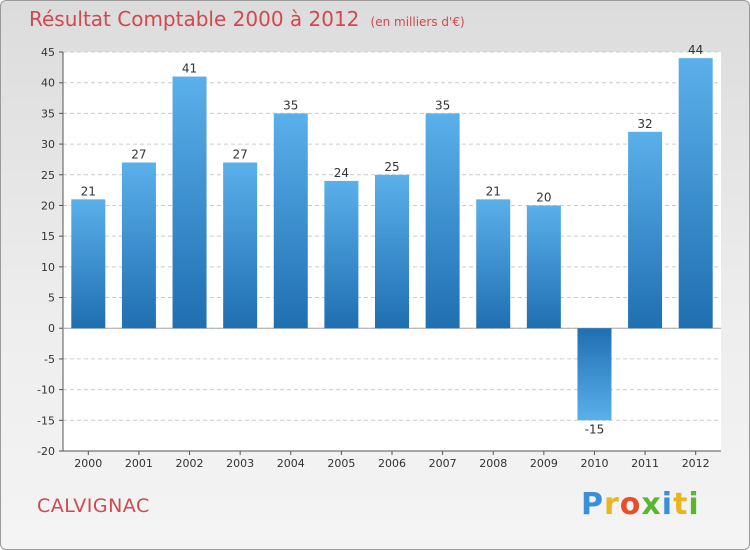 The image size is (750, 550). What do you see at coordinates (443, 463) in the screenshot?
I see `x-tick-label: 2007` at bounding box center [443, 463].